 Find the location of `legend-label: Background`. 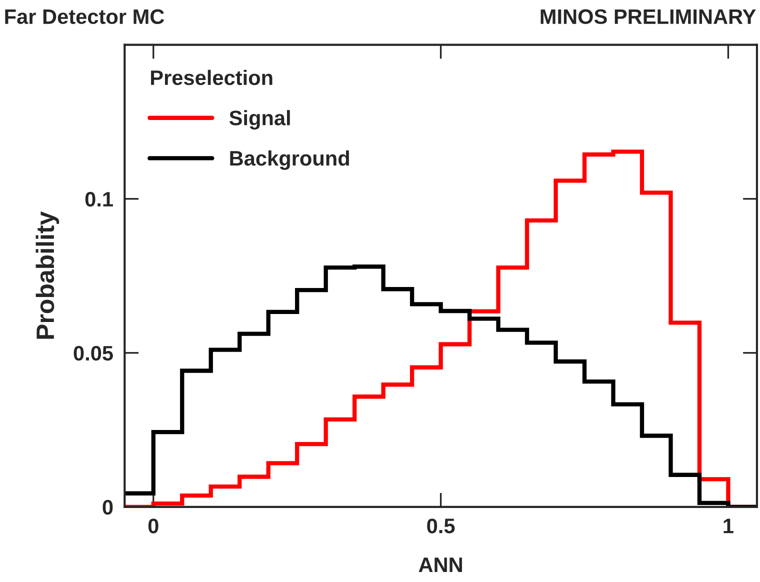

legend-label: Background is located at coordinates (289, 160).